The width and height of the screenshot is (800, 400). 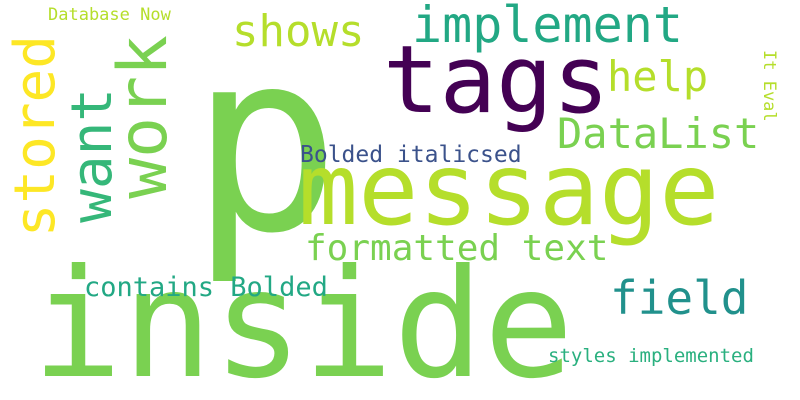 What do you see at coordinates (411, 155) in the screenshot?
I see `word-bolded-italicsed: Bolded italicsed` at bounding box center [411, 155].